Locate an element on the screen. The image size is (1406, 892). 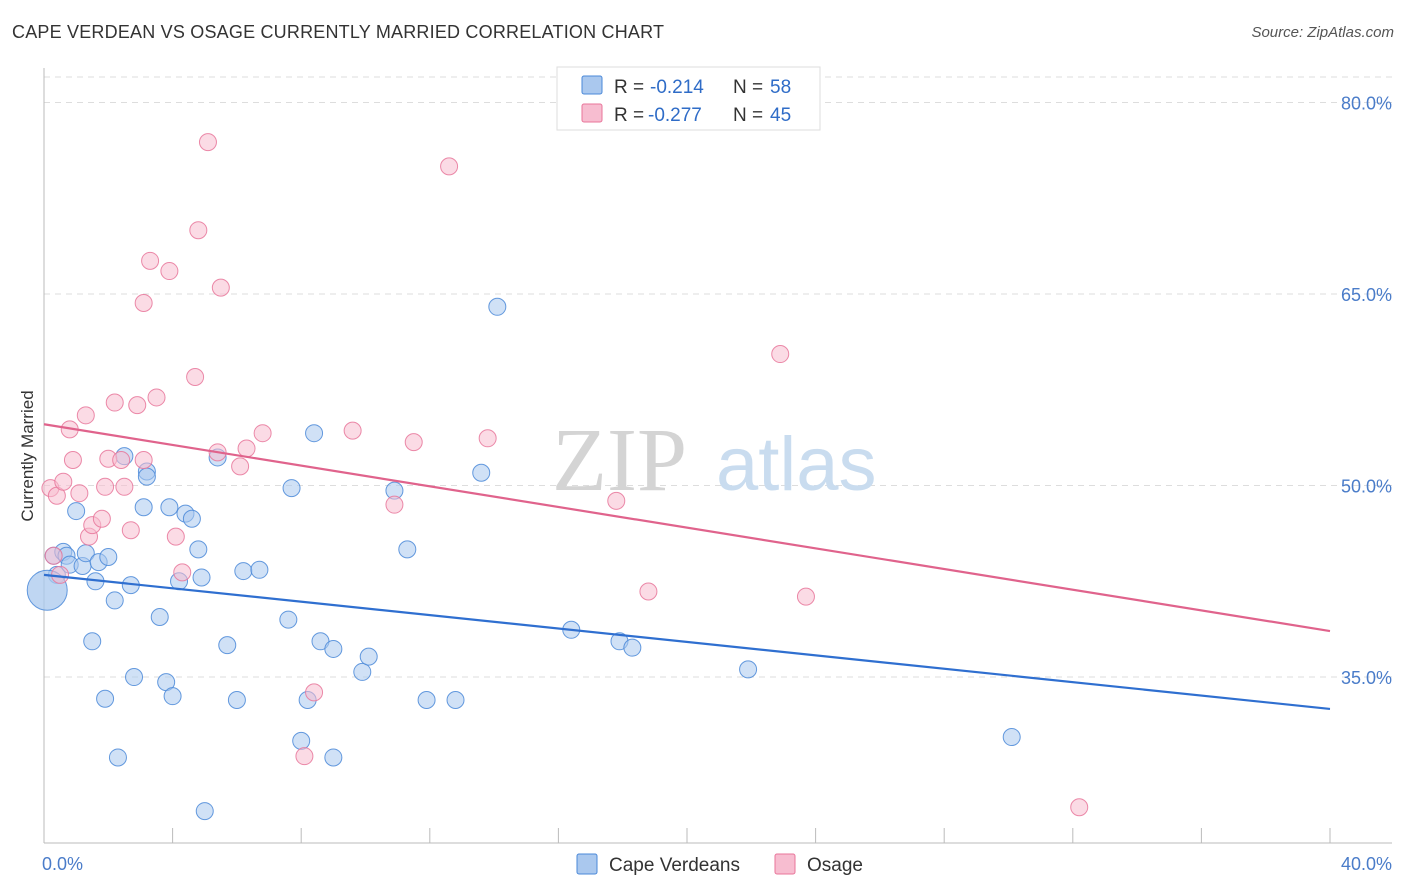
watermark-atlas: atlas is located at coordinates (796, 464).